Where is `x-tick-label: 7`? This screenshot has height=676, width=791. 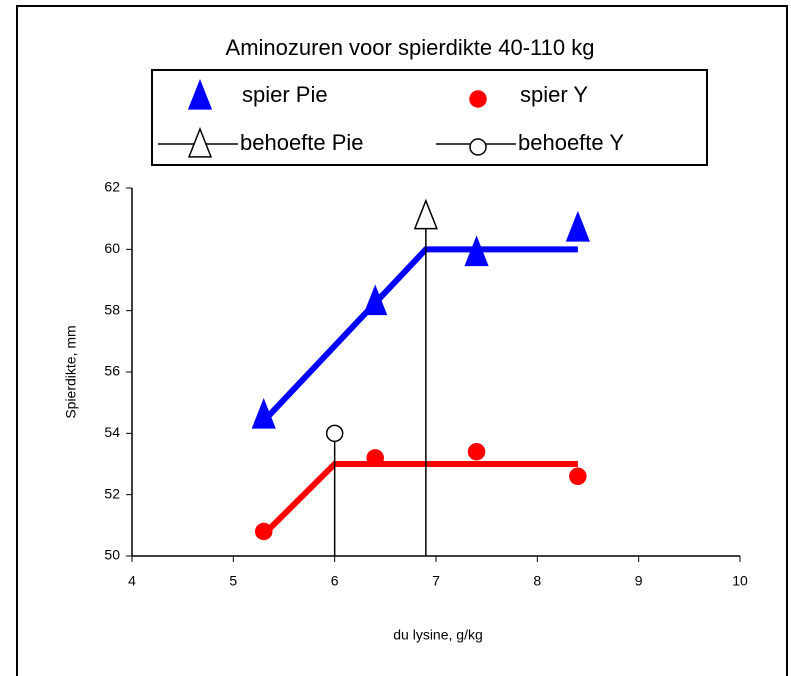
x-tick-label: 7 is located at coordinates (436, 581).